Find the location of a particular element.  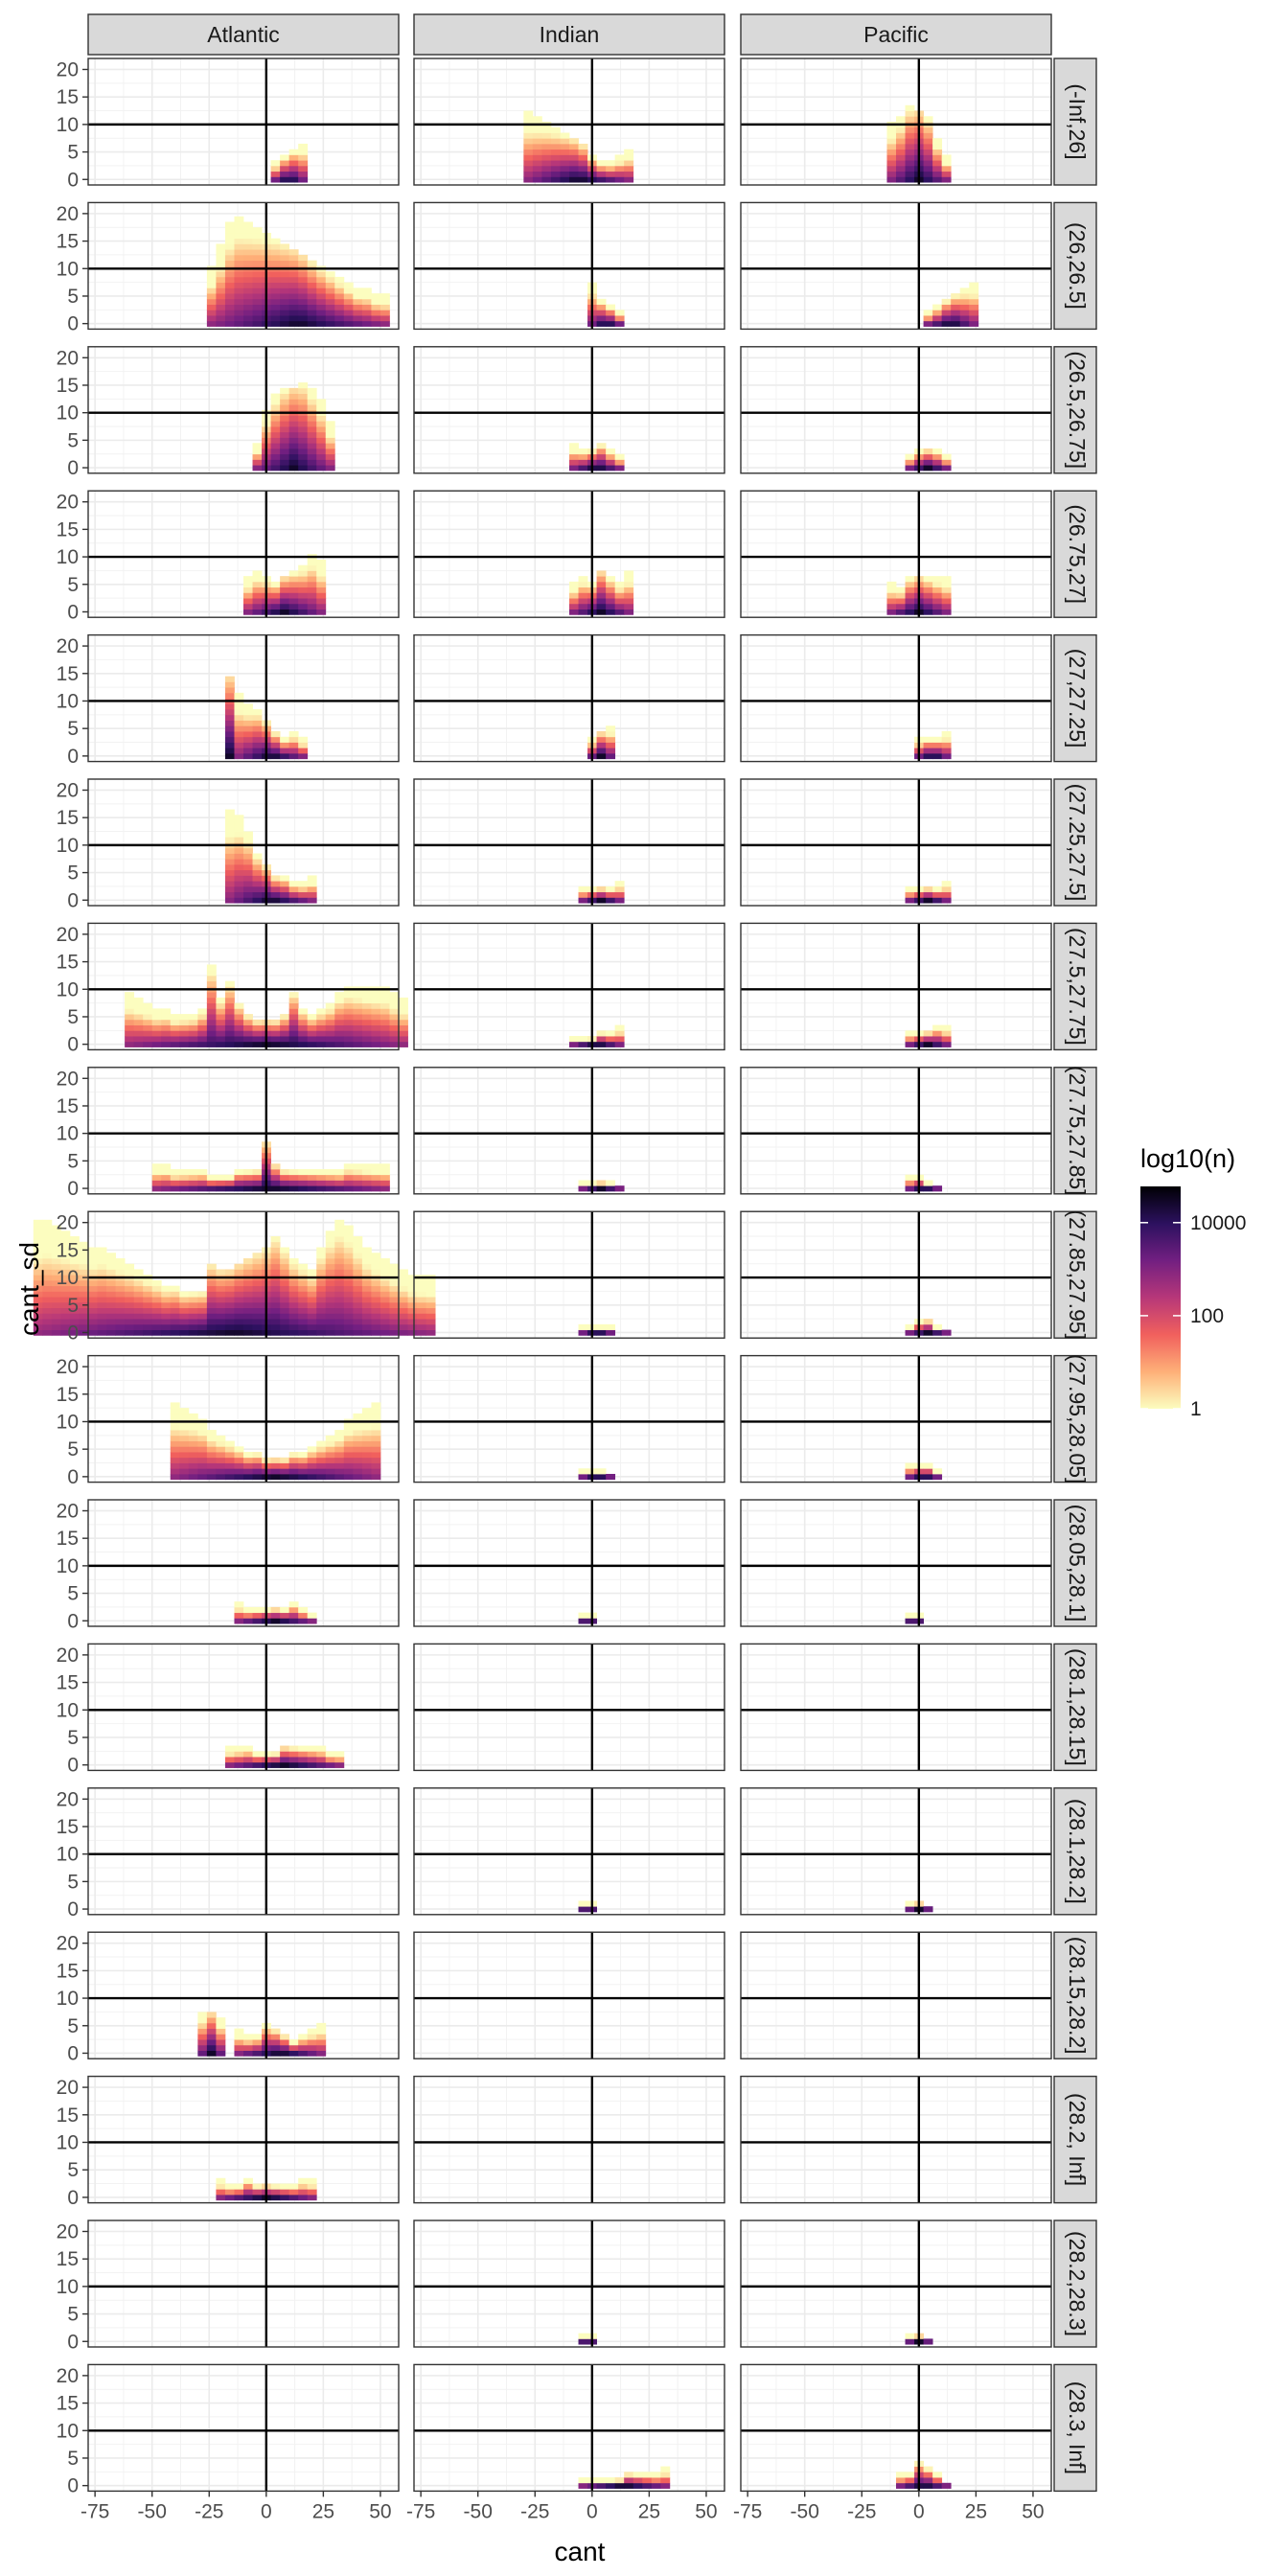

y-tick-label: 15 is located at coordinates (68, 2115).